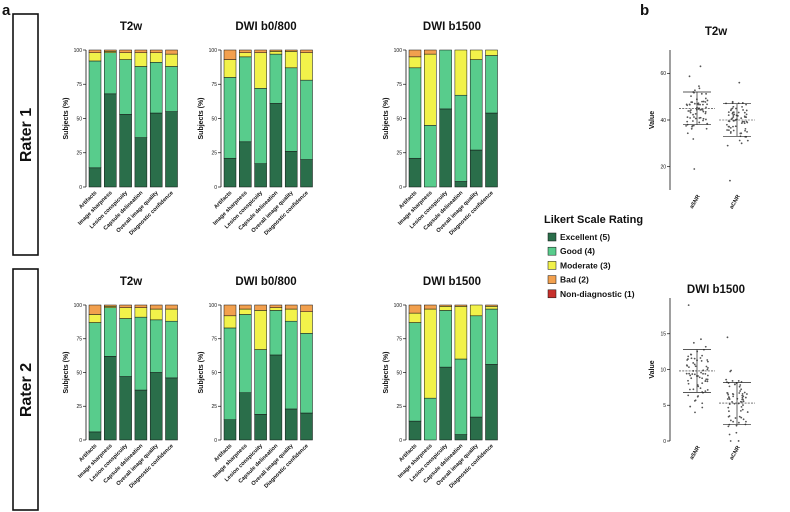  What do you see at coordinates (664, 406) in the screenshot?
I see `y-tick-label: 5` at bounding box center [664, 406].